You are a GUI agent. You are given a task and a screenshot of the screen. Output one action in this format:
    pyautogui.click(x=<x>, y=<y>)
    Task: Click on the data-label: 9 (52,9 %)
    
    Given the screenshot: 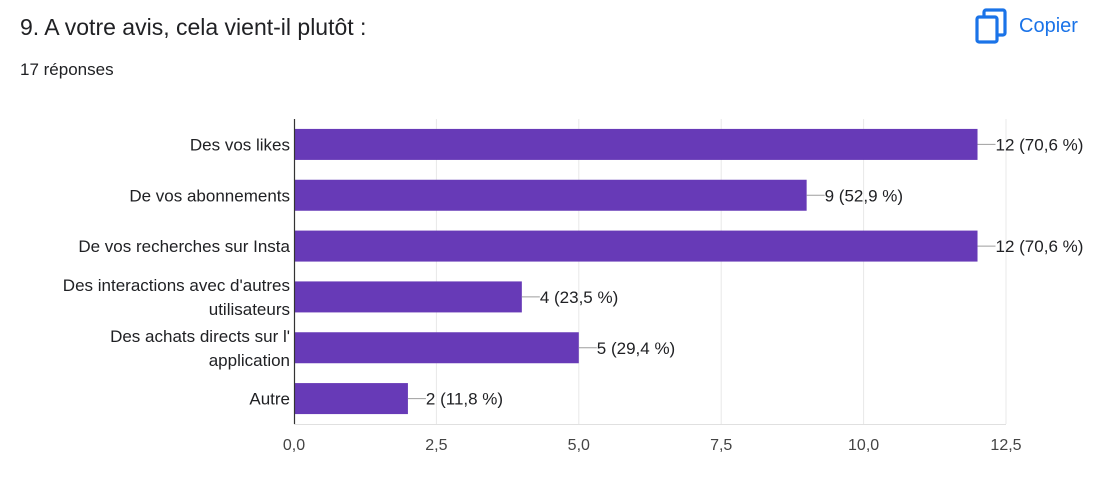 What is the action you would take?
    pyautogui.click(x=864, y=195)
    